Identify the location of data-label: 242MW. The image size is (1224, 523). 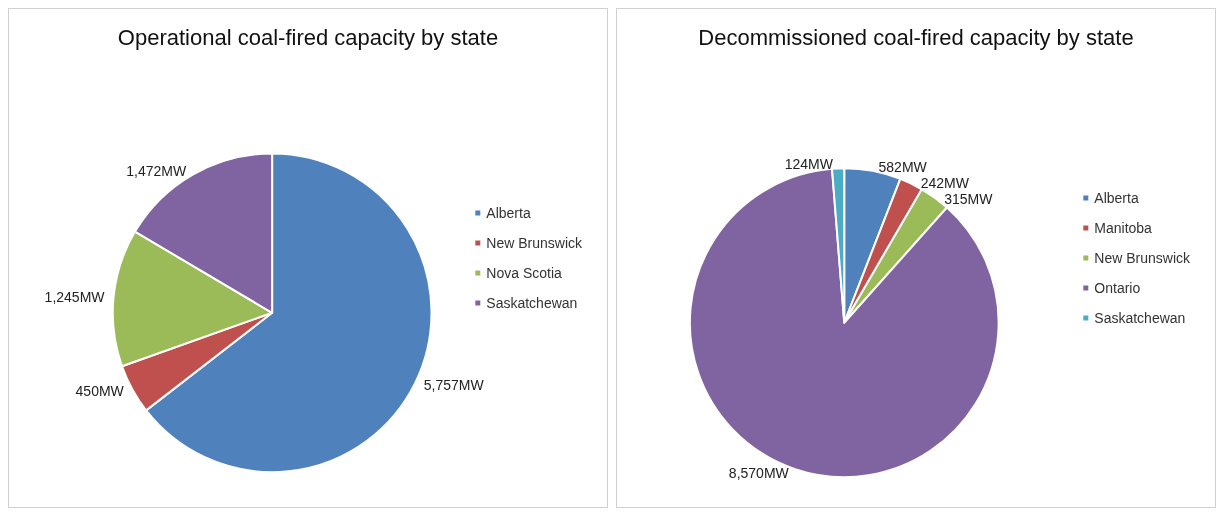
(945, 183).